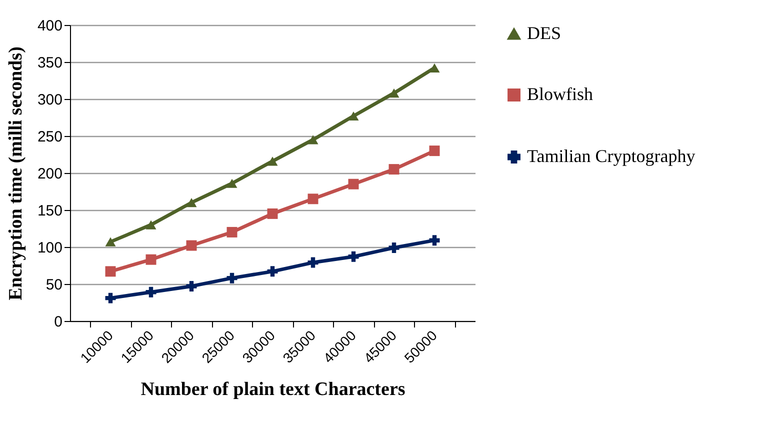  Describe the element at coordinates (560, 94) in the screenshot. I see `legend-label: Blowfish` at that location.